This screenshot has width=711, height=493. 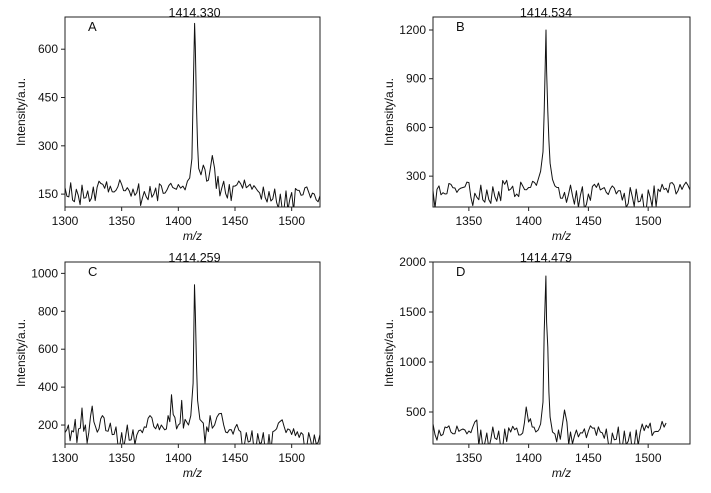 What do you see at coordinates (48, 387) in the screenshot?
I see `y-tick-label: 400` at bounding box center [48, 387].